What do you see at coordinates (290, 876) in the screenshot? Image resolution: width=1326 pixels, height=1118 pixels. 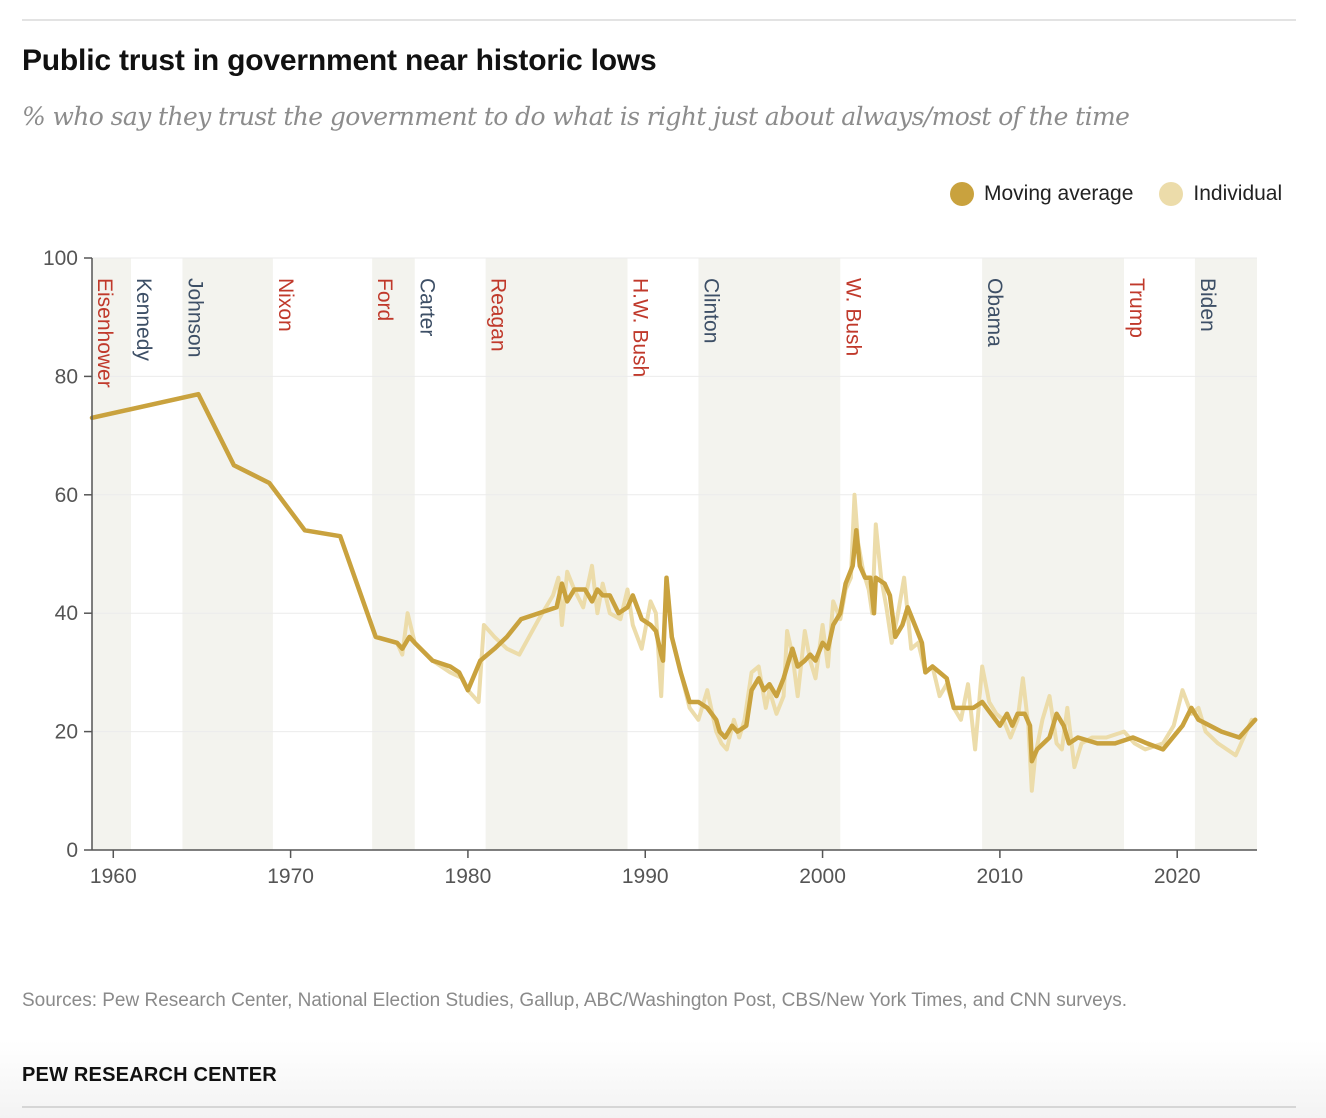 I see `x-tick-label-1970: 1970` at bounding box center [290, 876].